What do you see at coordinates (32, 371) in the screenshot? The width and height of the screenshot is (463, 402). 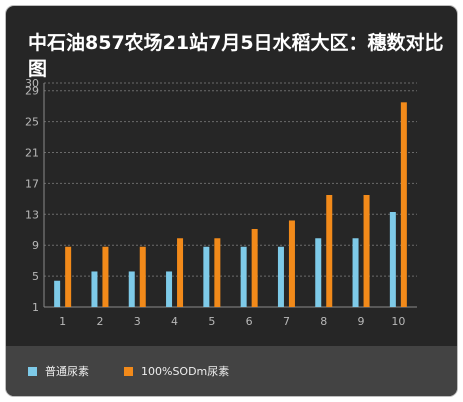 I see `legend-swatch-normal-urea` at bounding box center [32, 371].